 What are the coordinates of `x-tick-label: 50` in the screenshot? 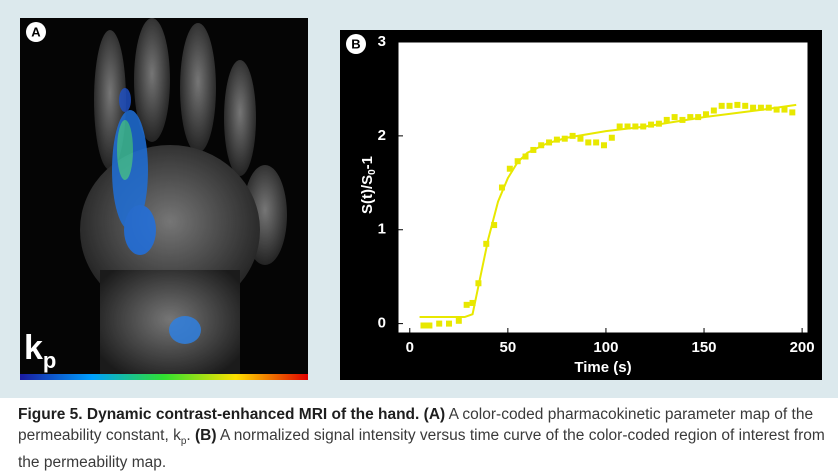 It's located at (508, 347).